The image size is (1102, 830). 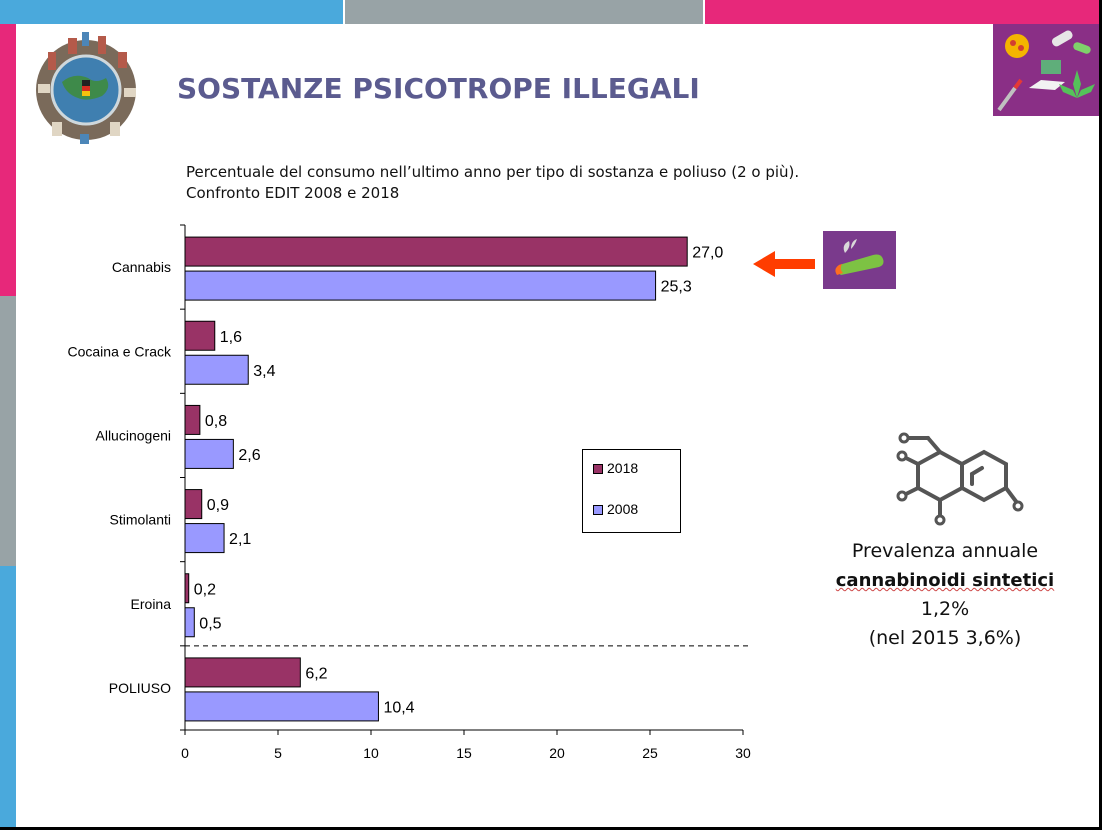 What do you see at coordinates (438, 88) in the screenshot?
I see `page-title: SOSTANZE PSICOTROPE ILLEGALI` at bounding box center [438, 88].